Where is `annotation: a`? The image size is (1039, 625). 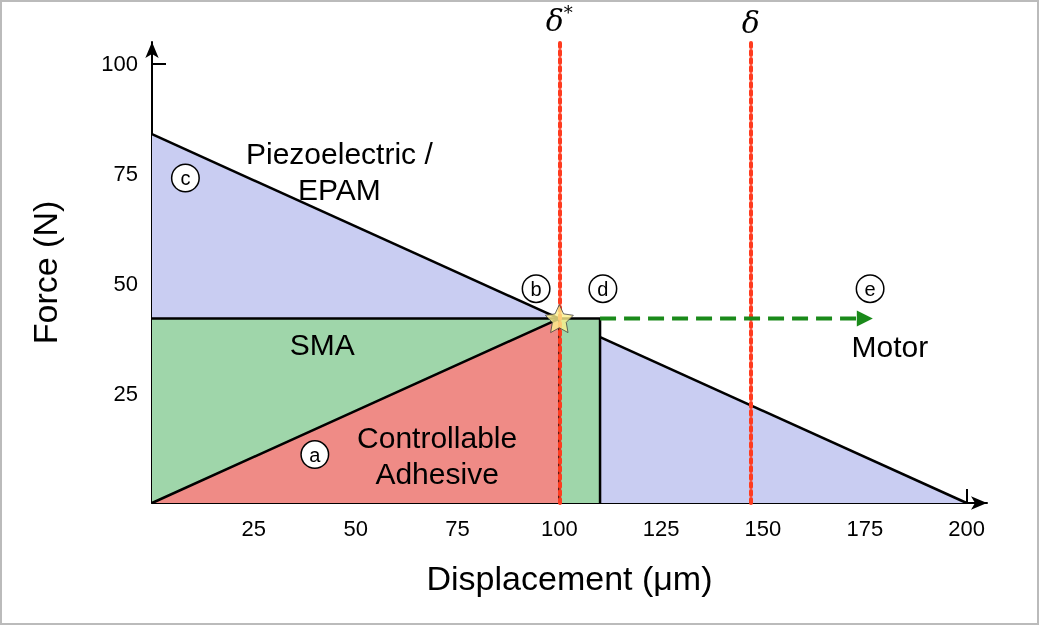 annotation: a is located at coordinates (315, 454).